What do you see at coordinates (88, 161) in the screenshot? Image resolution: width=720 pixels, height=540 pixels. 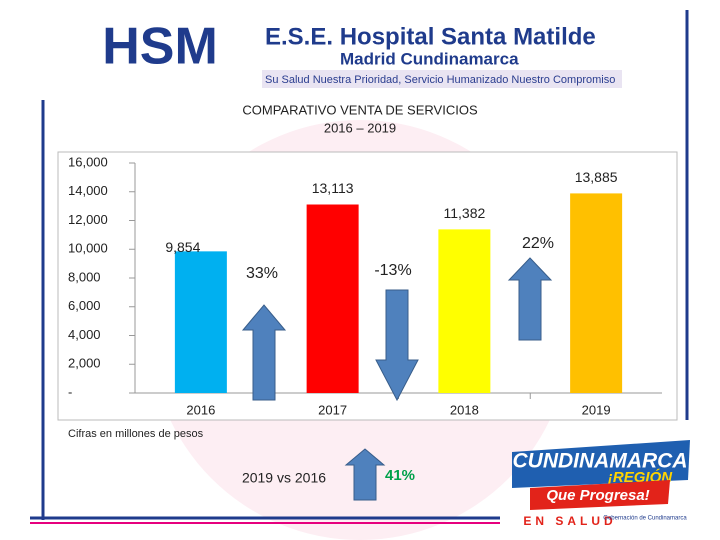 I see `y-tick-label: 16,000` at bounding box center [88, 161].